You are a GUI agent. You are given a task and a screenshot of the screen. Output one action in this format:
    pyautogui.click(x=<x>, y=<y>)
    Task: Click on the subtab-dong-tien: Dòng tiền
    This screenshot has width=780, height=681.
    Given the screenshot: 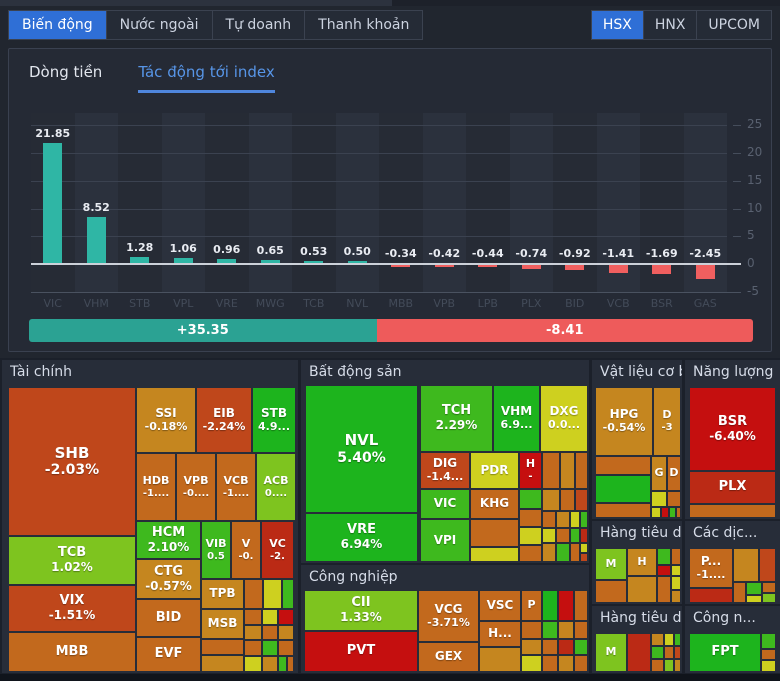 What is the action you would take?
    pyautogui.click(x=66, y=72)
    